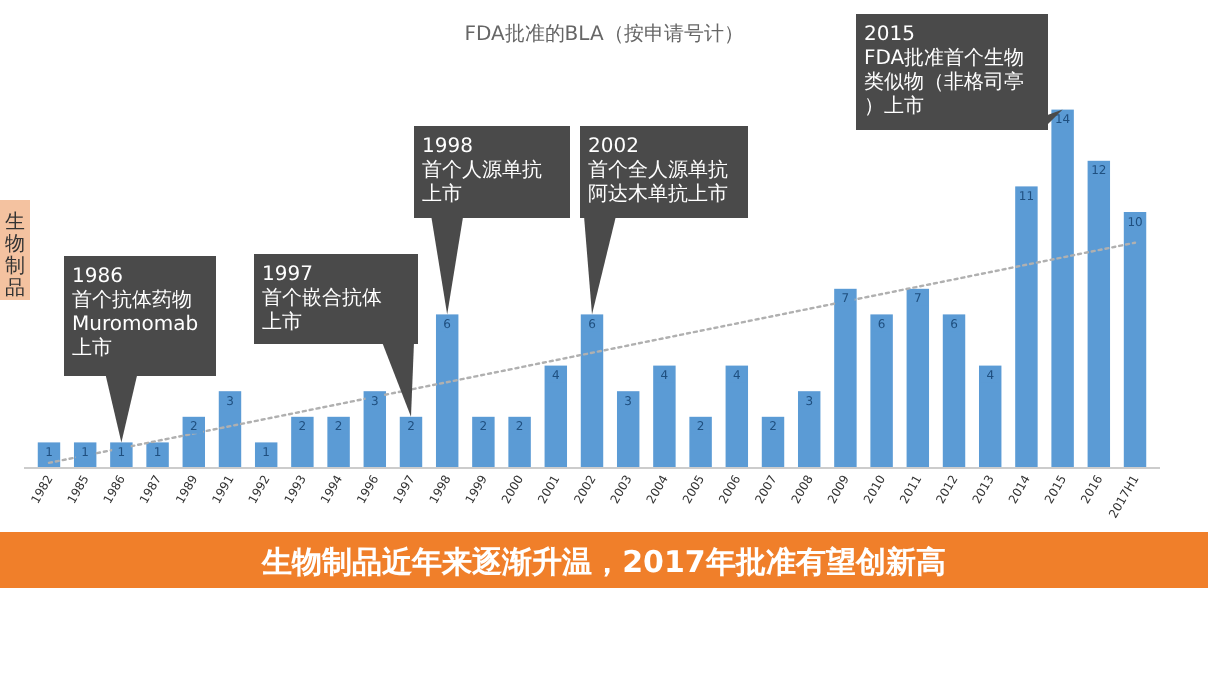 The height and width of the screenshot is (680, 1208). What do you see at coordinates (15, 255) in the screenshot?
I see `y-axis-title: 生物制品` at bounding box center [15, 255].